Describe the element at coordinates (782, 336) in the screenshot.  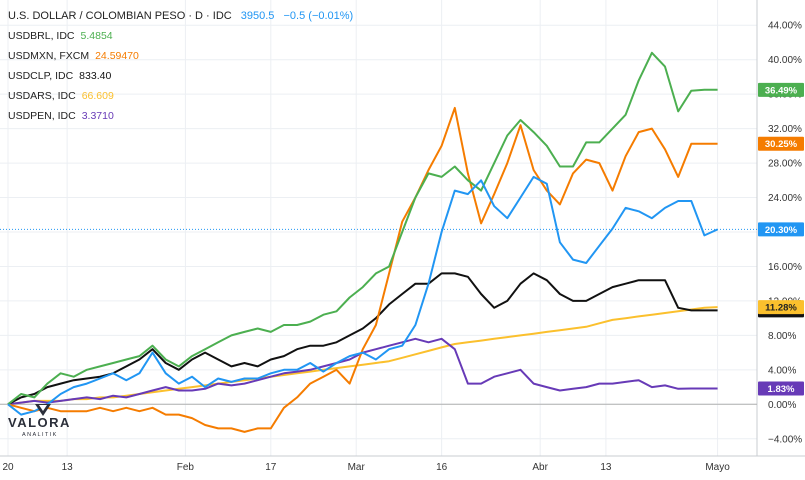
I see `y-tick-label: 8.00%` at that location.